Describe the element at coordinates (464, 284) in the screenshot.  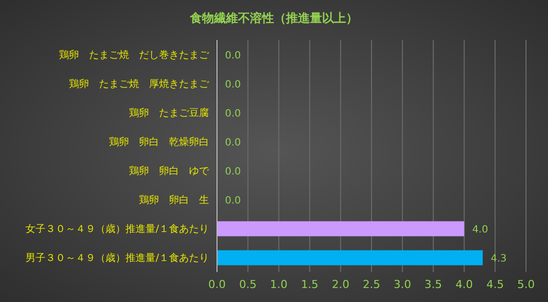
I see `x-tick-label: 4.0` at that location.